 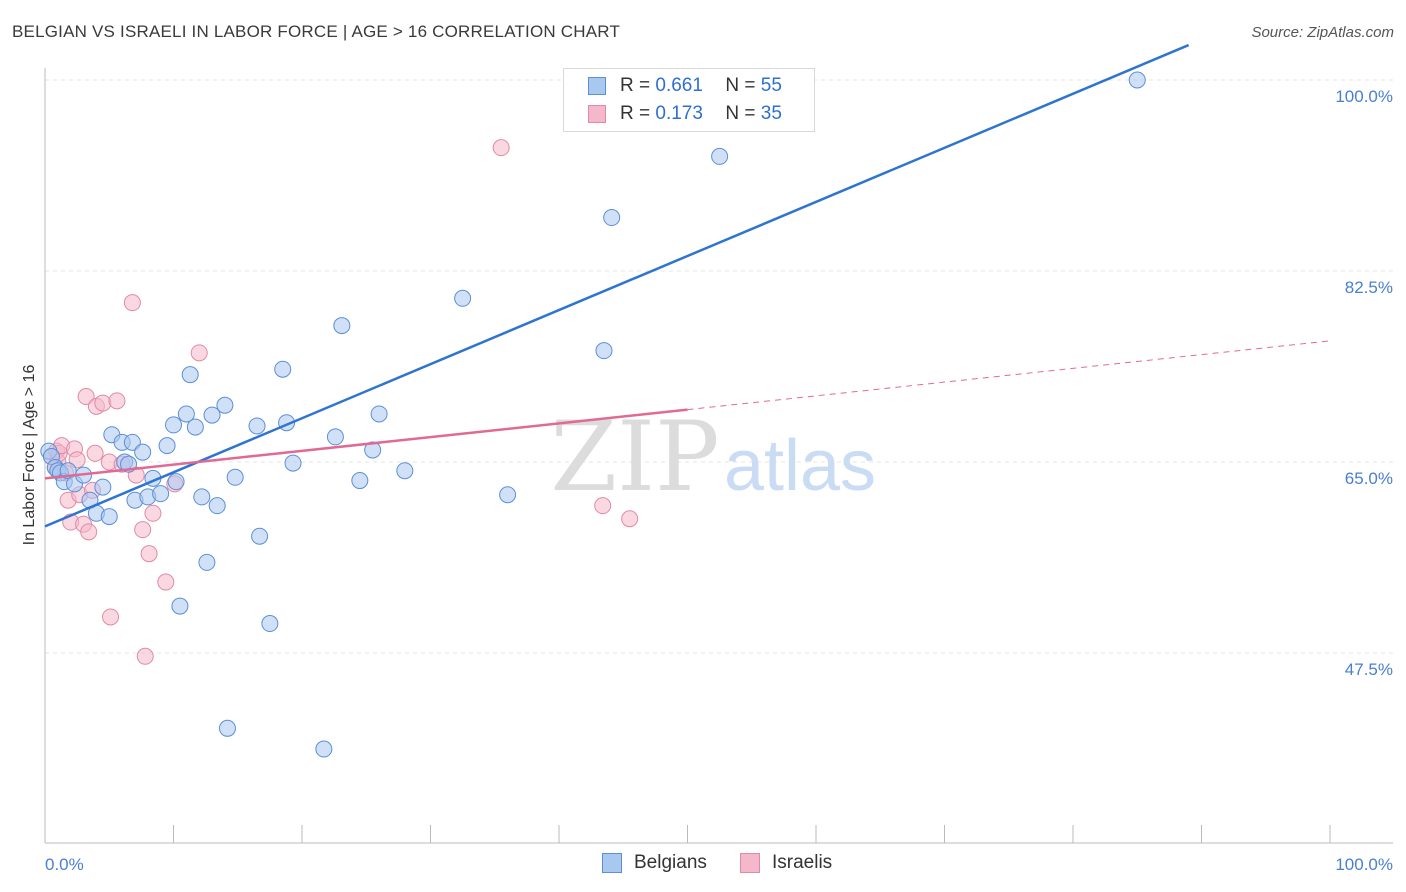 I want to click on legend-row-israelis: R = 0.173 N = 35, so click(x=685, y=114).